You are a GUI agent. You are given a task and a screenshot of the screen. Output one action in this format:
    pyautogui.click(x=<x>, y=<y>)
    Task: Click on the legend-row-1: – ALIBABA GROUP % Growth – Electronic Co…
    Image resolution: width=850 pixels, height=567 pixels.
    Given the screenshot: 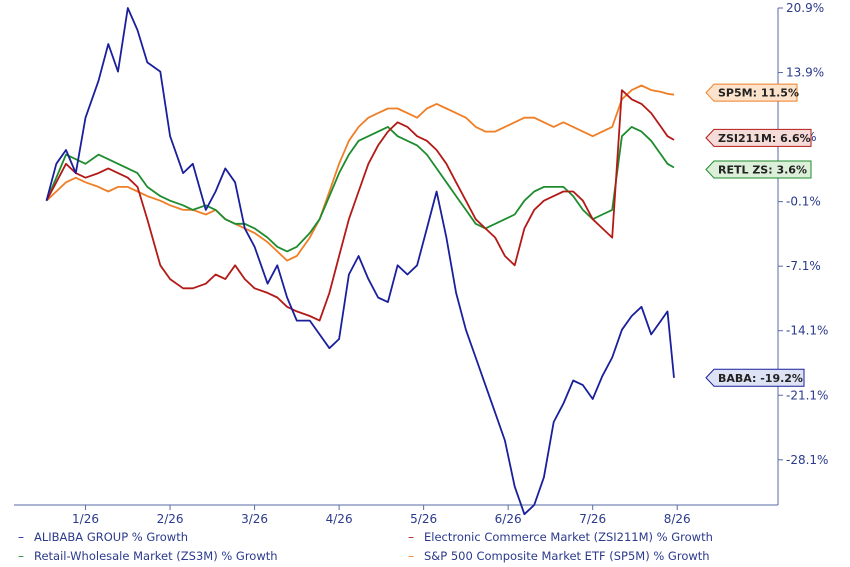 What is the action you would take?
    pyautogui.click(x=429, y=536)
    